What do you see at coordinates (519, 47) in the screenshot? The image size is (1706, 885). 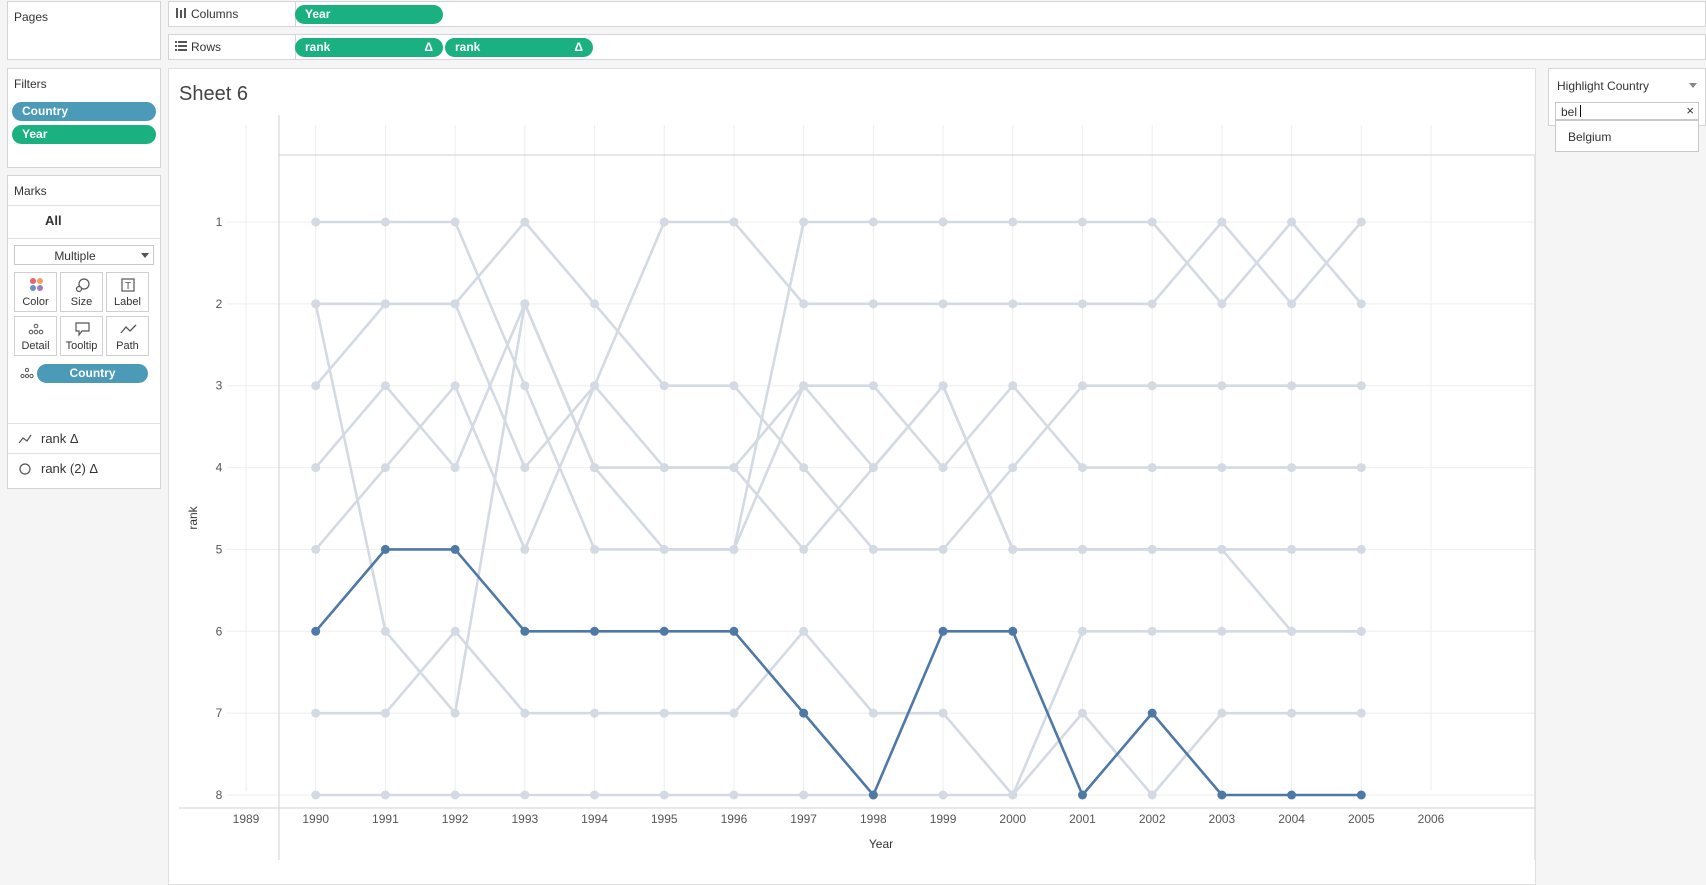 I see `rows-pill-rank-2: rank Δ` at bounding box center [519, 47].